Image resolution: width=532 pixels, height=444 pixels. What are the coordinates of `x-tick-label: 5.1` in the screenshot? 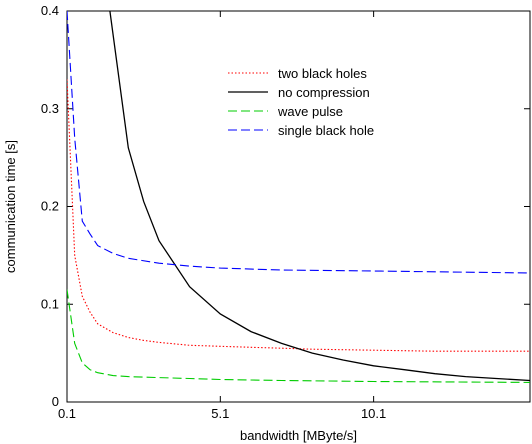 It's located at (220, 413).